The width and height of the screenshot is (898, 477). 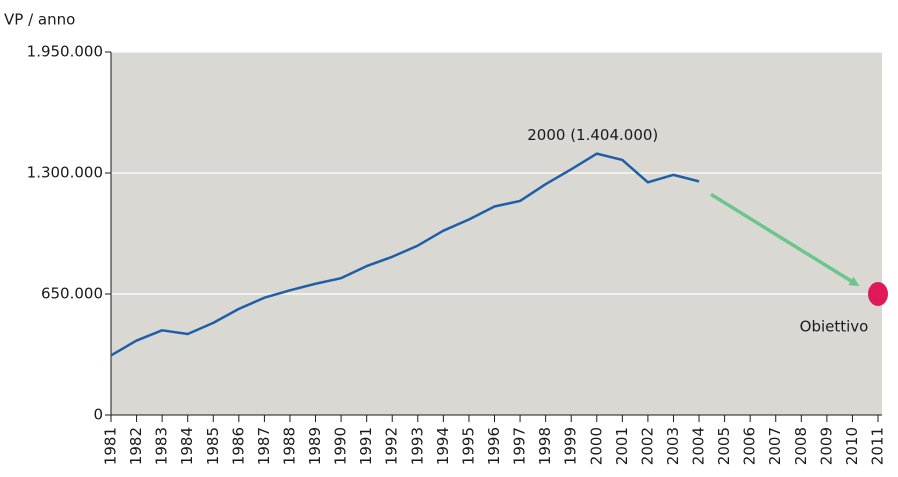 What do you see at coordinates (545, 446) in the screenshot?
I see `x-tick-label: 1998` at bounding box center [545, 446].